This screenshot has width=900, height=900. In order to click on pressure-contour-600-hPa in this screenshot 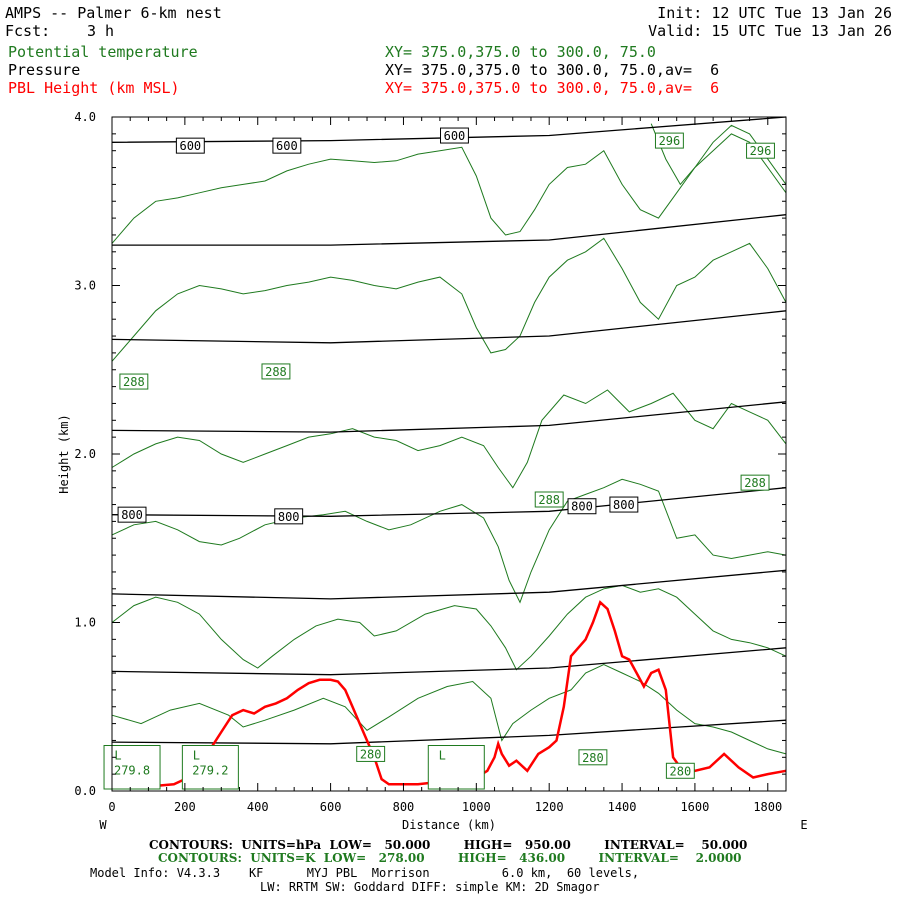, I will do `click(449, 129)`.